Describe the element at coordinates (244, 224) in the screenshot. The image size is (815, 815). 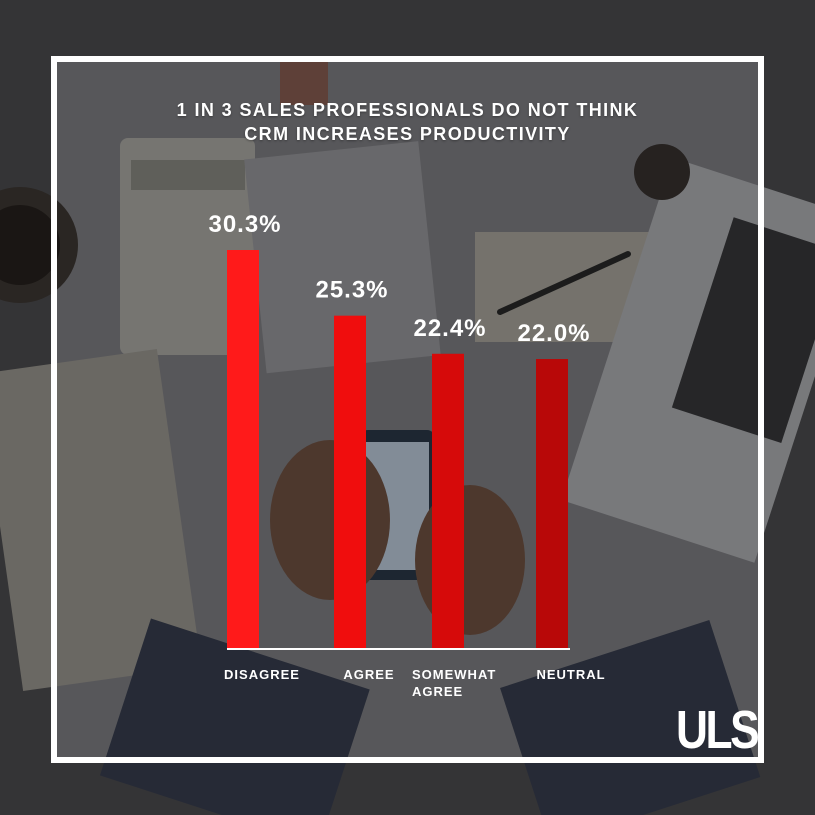
I see `value-label: 30.3%` at that location.